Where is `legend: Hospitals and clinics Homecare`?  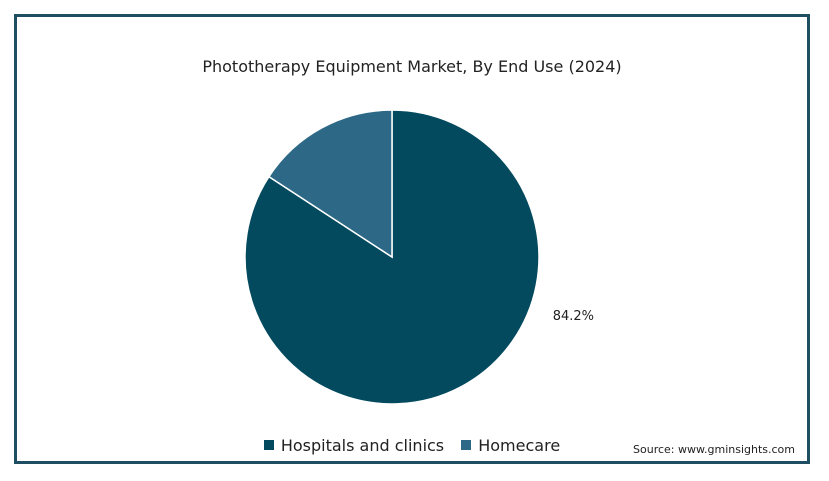
legend: Hospitals and clinics Homecare is located at coordinates (412, 445).